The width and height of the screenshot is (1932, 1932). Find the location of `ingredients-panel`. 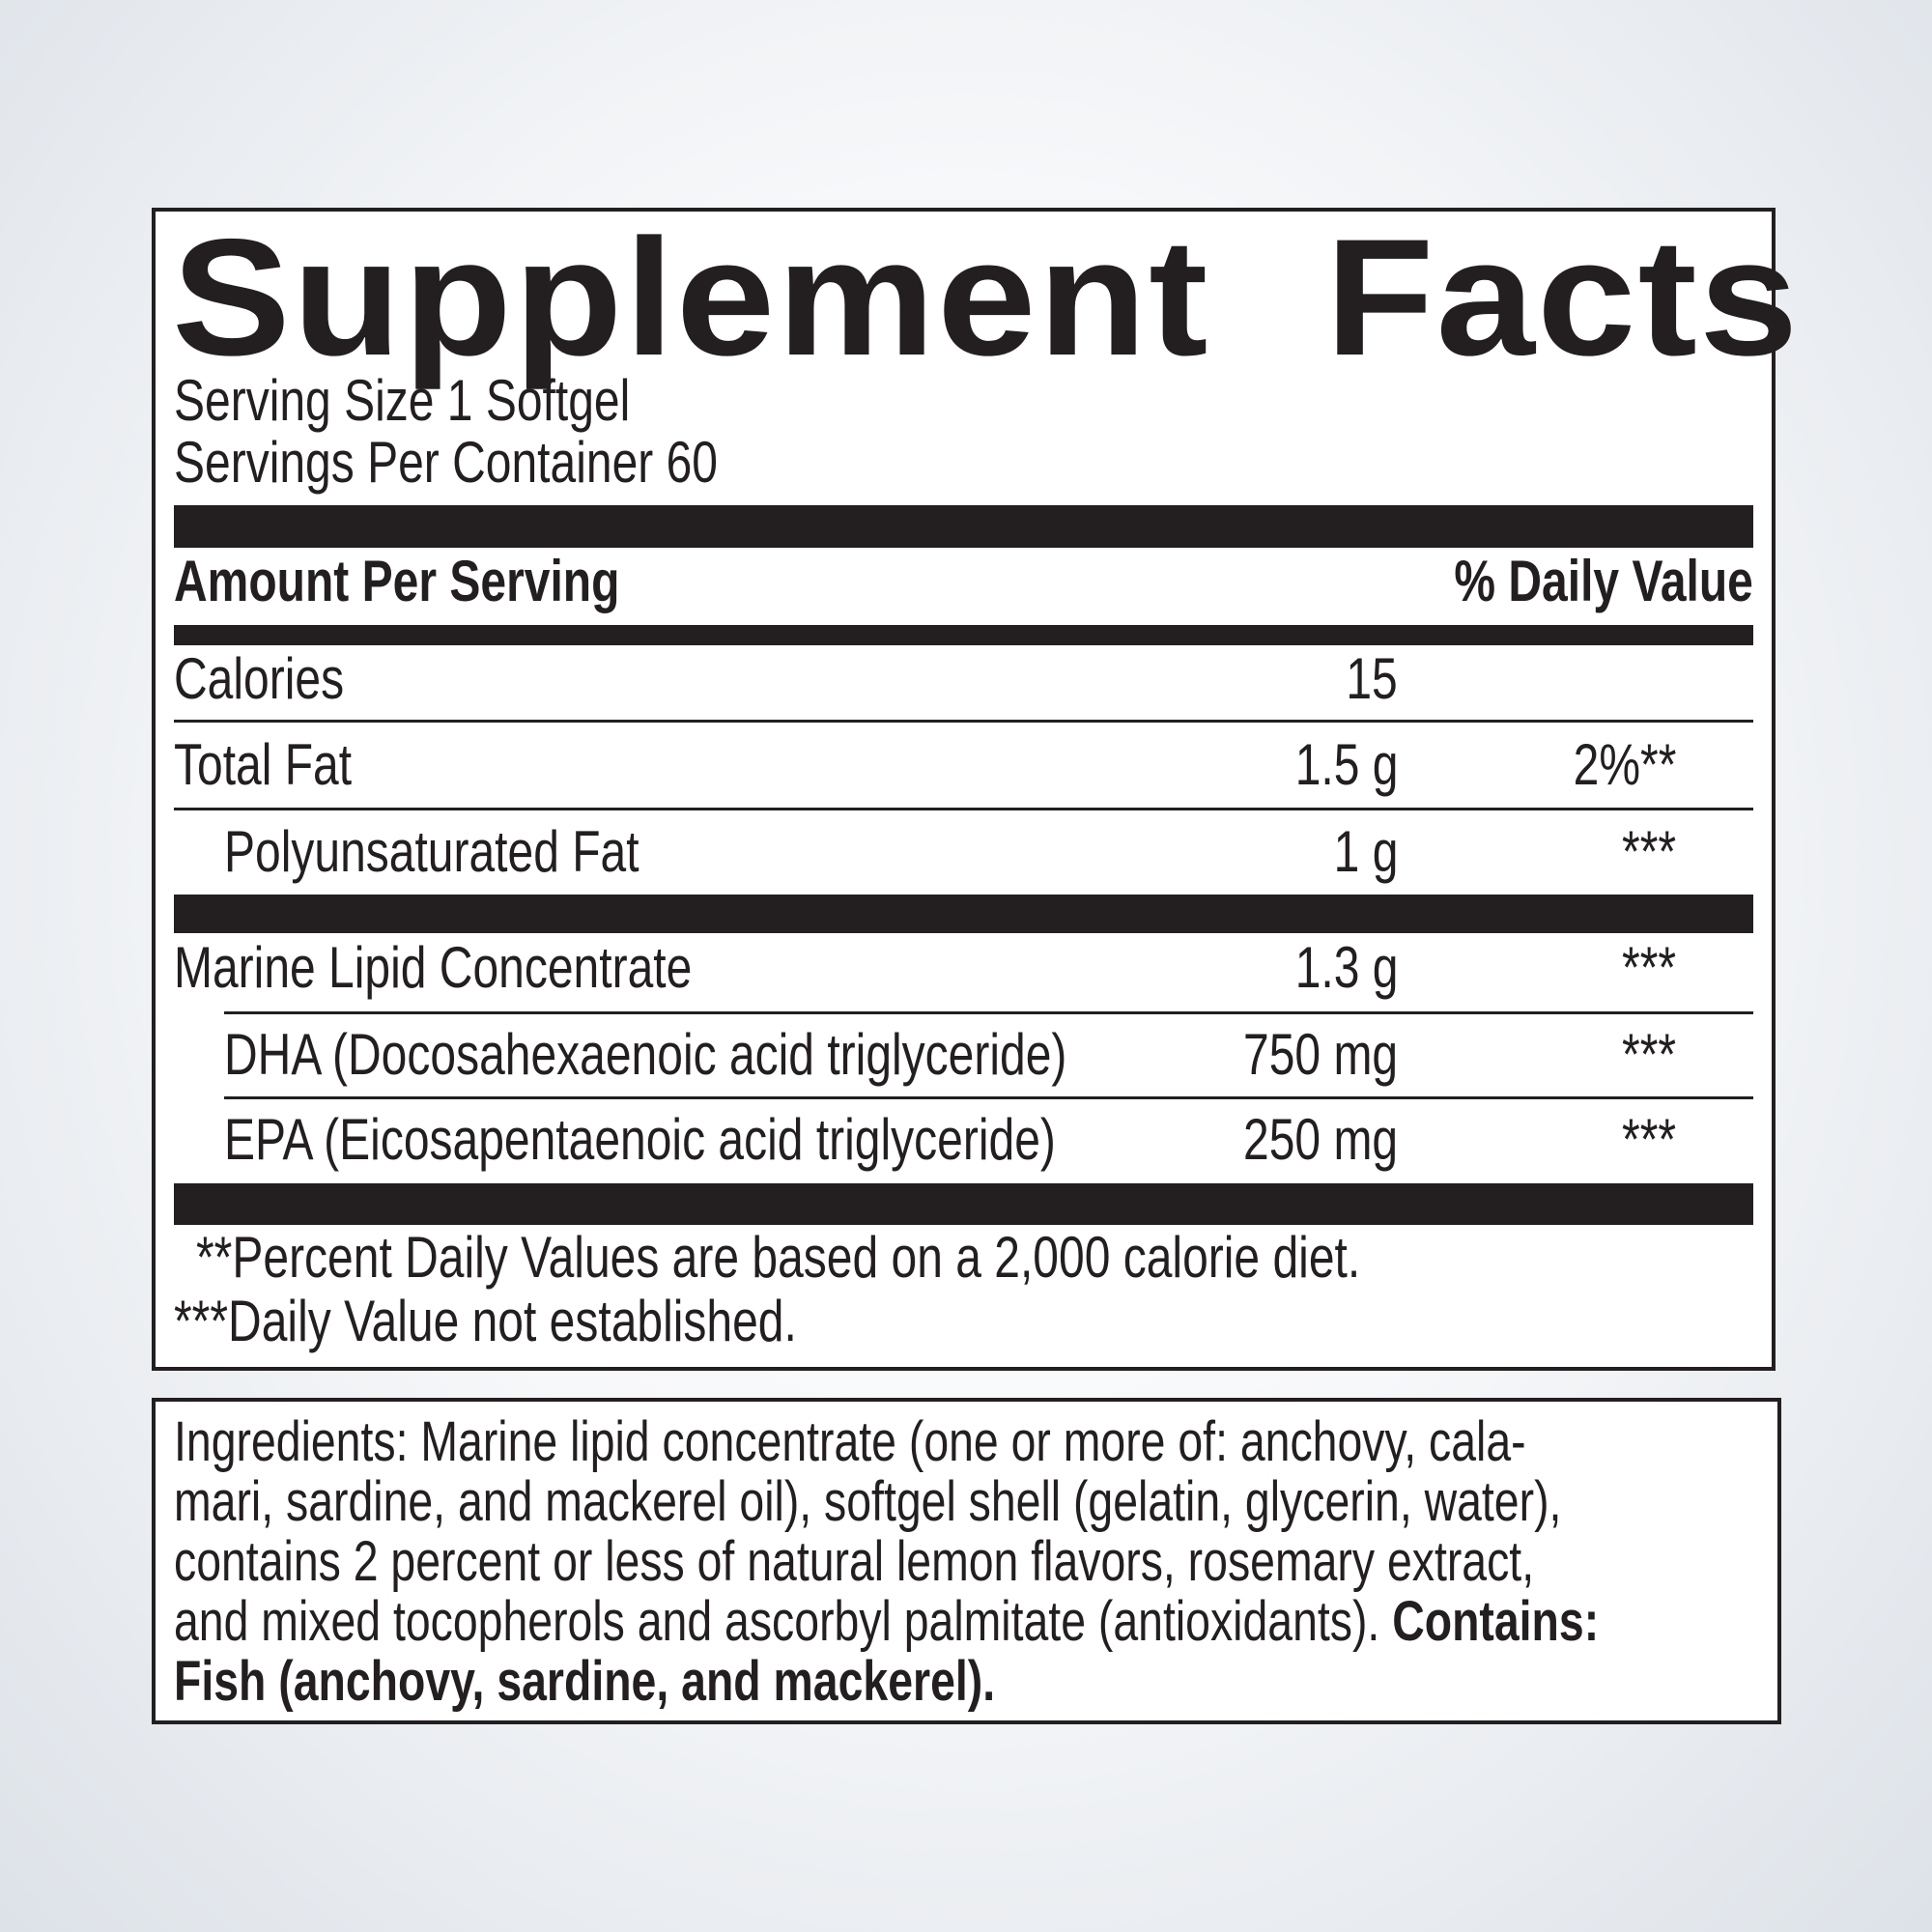

ingredients-panel is located at coordinates (966, 1561).